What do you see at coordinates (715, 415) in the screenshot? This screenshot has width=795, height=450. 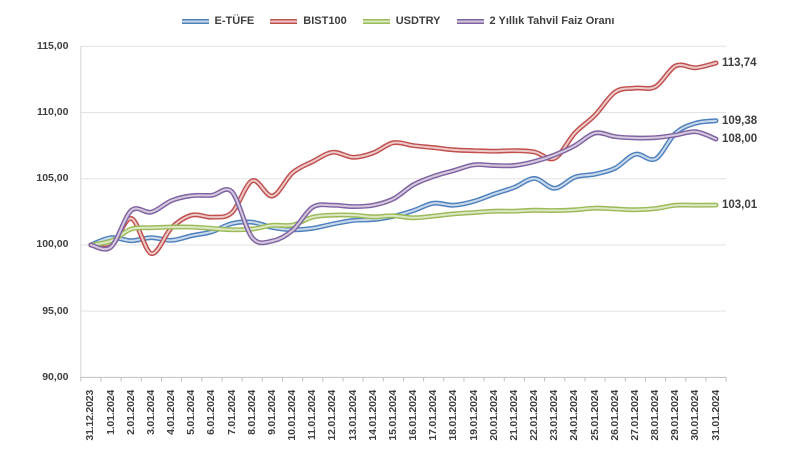 I see `x-axis-label: 31.01.2024` at bounding box center [715, 415].